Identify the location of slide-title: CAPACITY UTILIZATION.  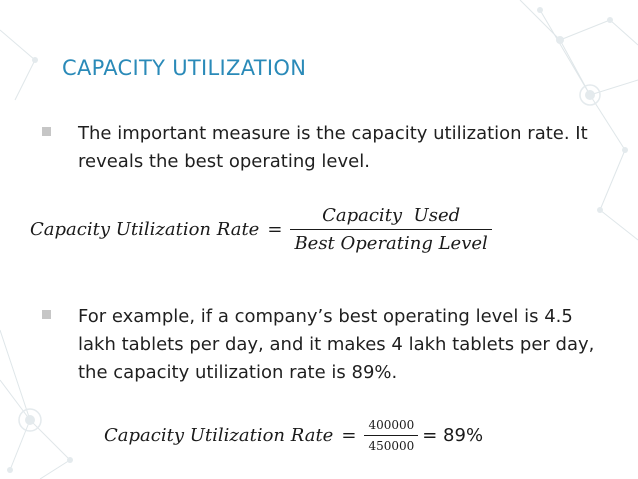
(184, 68).